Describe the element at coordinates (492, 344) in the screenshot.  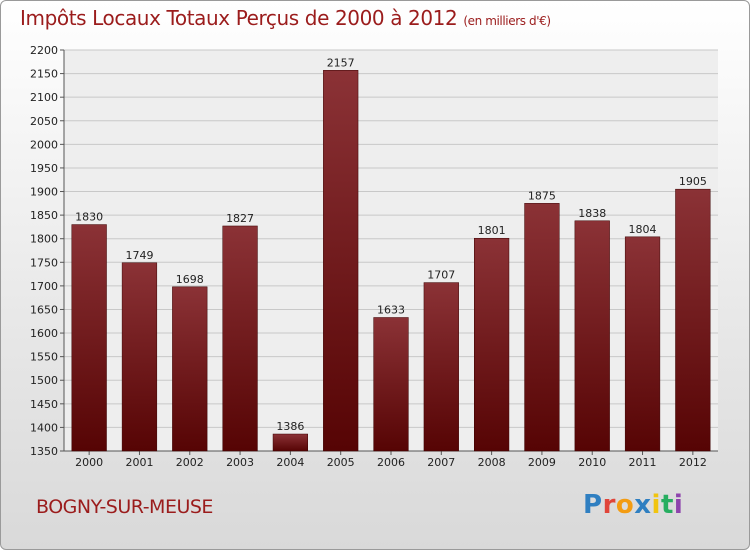
I see `bar-2008` at that location.